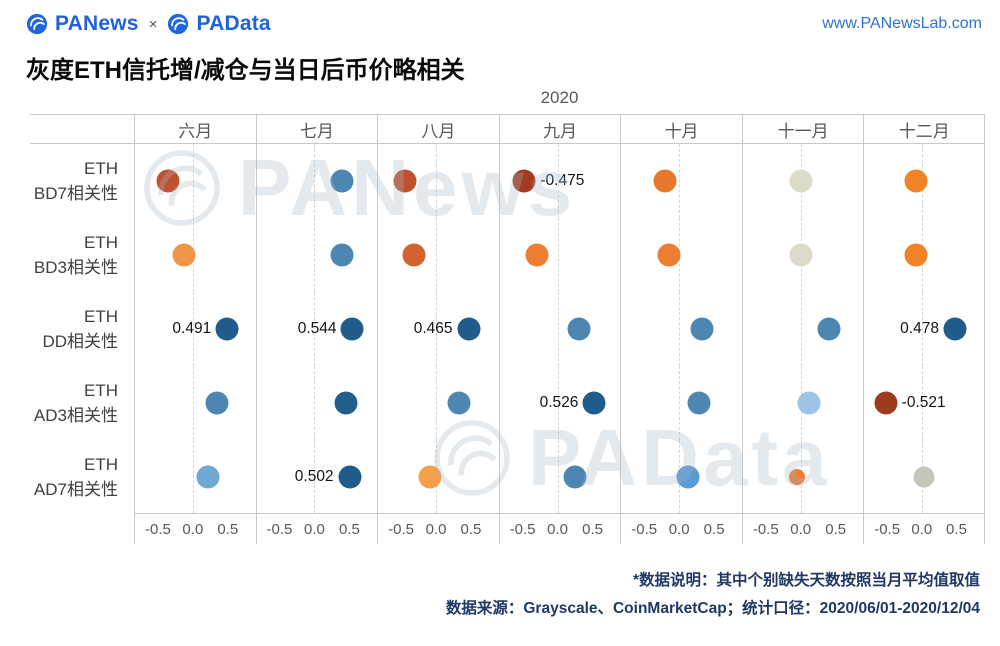  What do you see at coordinates (919, 328) in the screenshot?
I see `dot-value-label: 0.478` at bounding box center [919, 328].